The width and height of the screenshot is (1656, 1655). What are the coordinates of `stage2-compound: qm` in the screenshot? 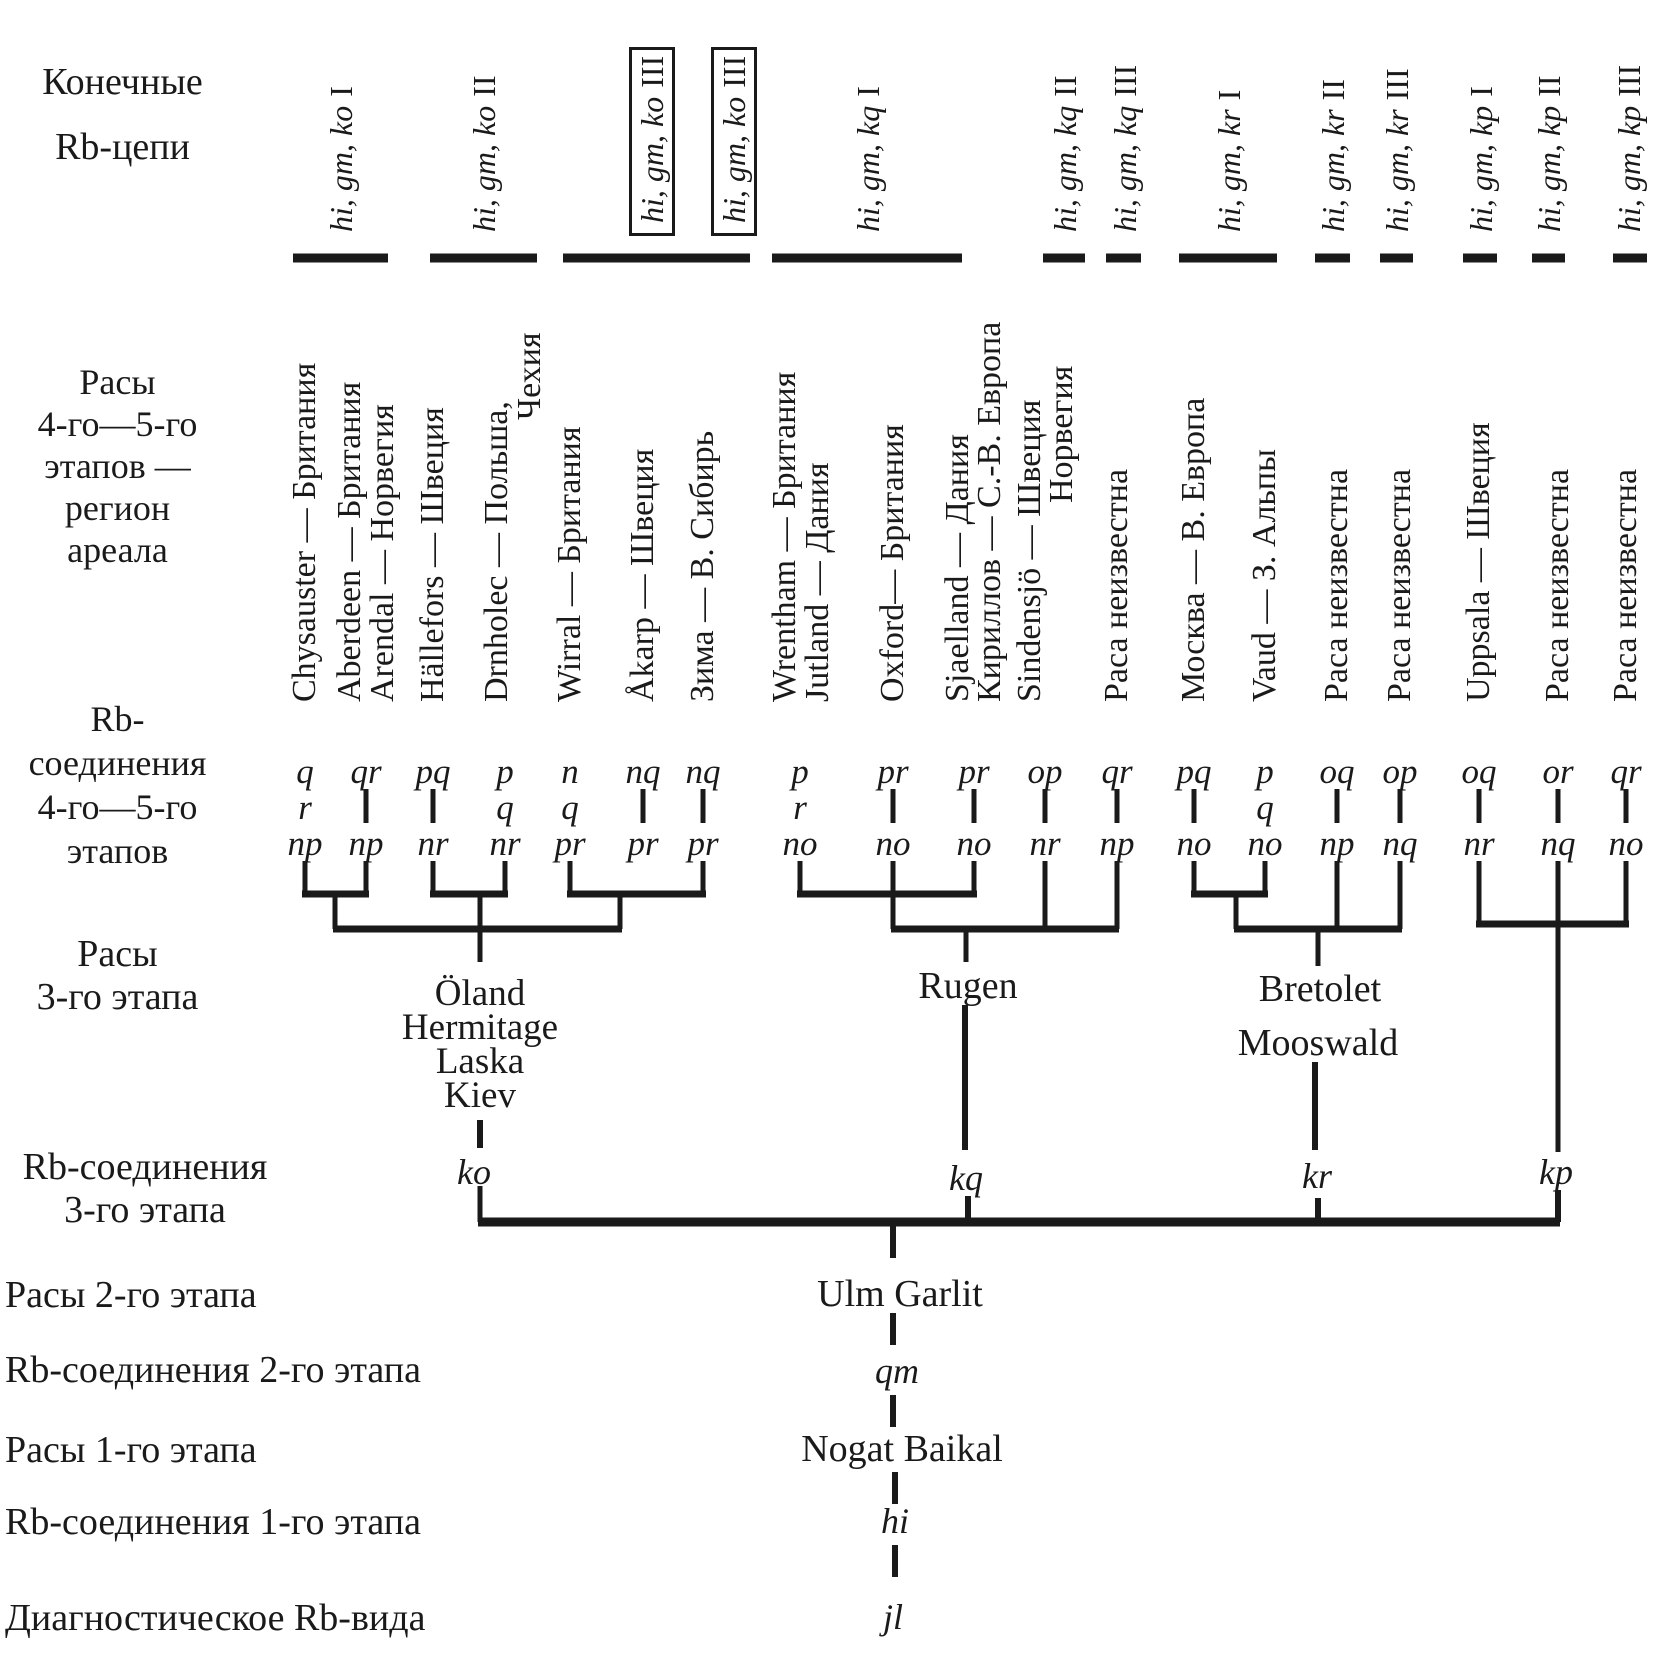 It's located at (897, 1371).